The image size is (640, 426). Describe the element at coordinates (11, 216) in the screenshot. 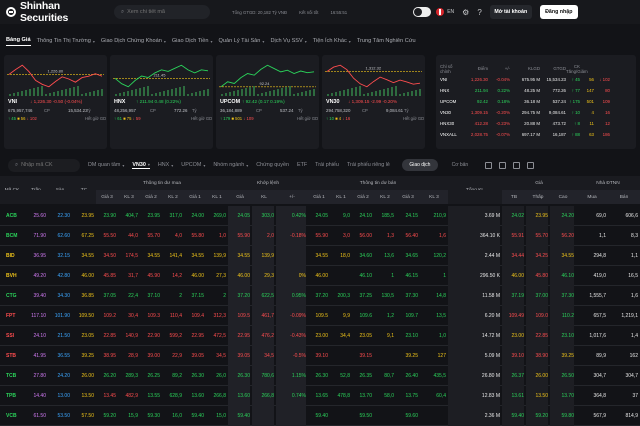

I see `symbol-cell: ACB` at that location.